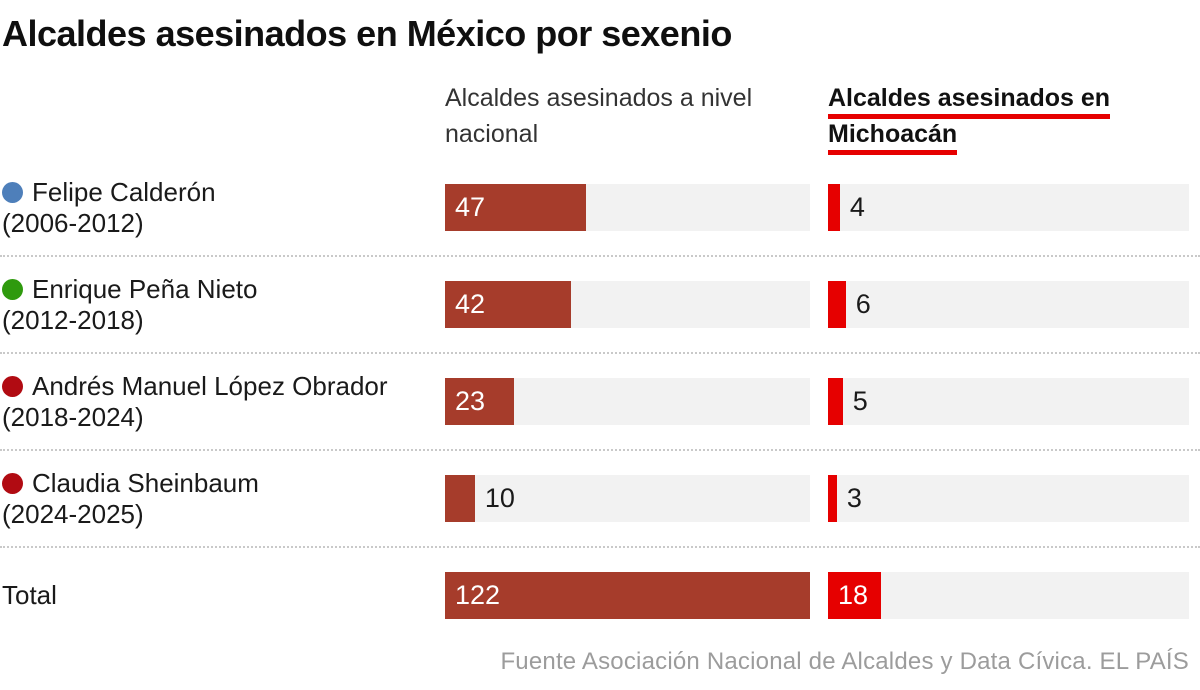 This screenshot has width=1200, height=690. Describe the element at coordinates (29, 595) in the screenshot. I see `total-label: Total` at that location.